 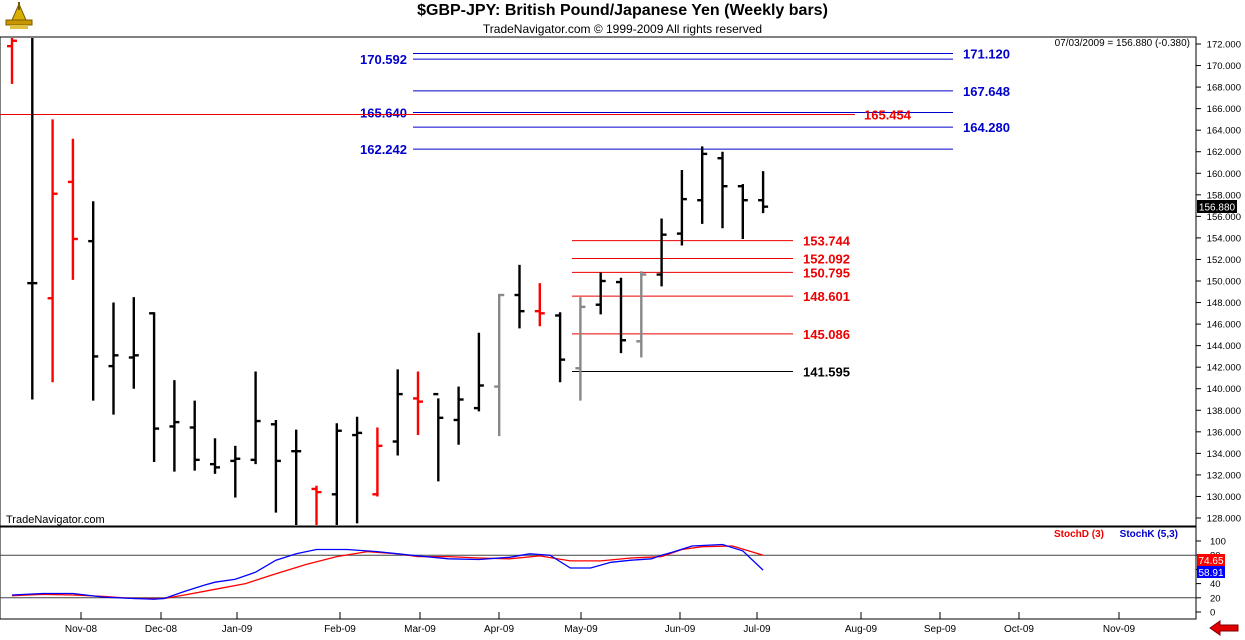 What do you see at coordinates (1224, 195) in the screenshot?
I see `price-tick-label: 158.000` at bounding box center [1224, 195].